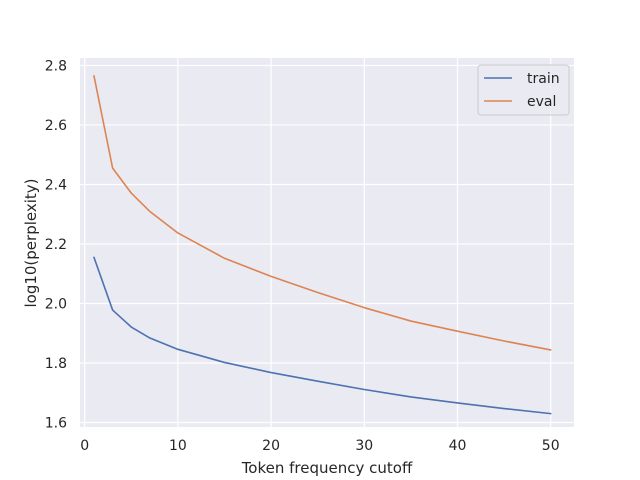 This screenshot has height=480, width=640. Describe the element at coordinates (458, 446) in the screenshot. I see `x-tick-label: 40` at that location.